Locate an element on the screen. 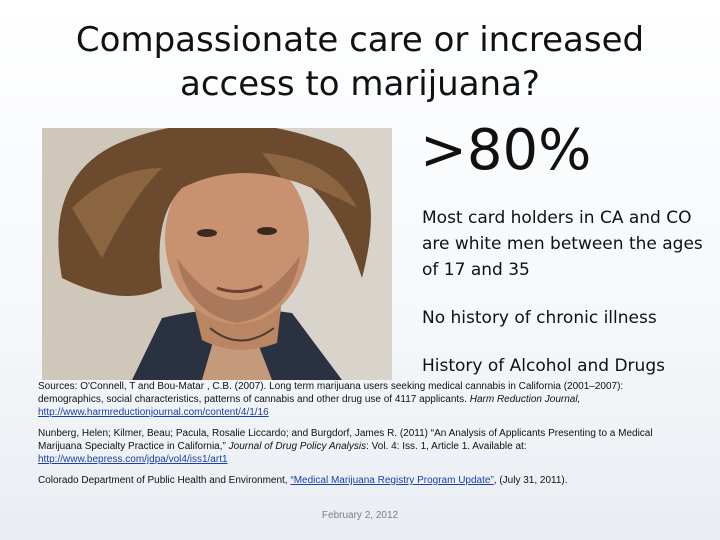 This screenshot has width=720, height=540. bullet-alcohol-drugs: History of Alcohol and Drugs is located at coordinates (543, 366).